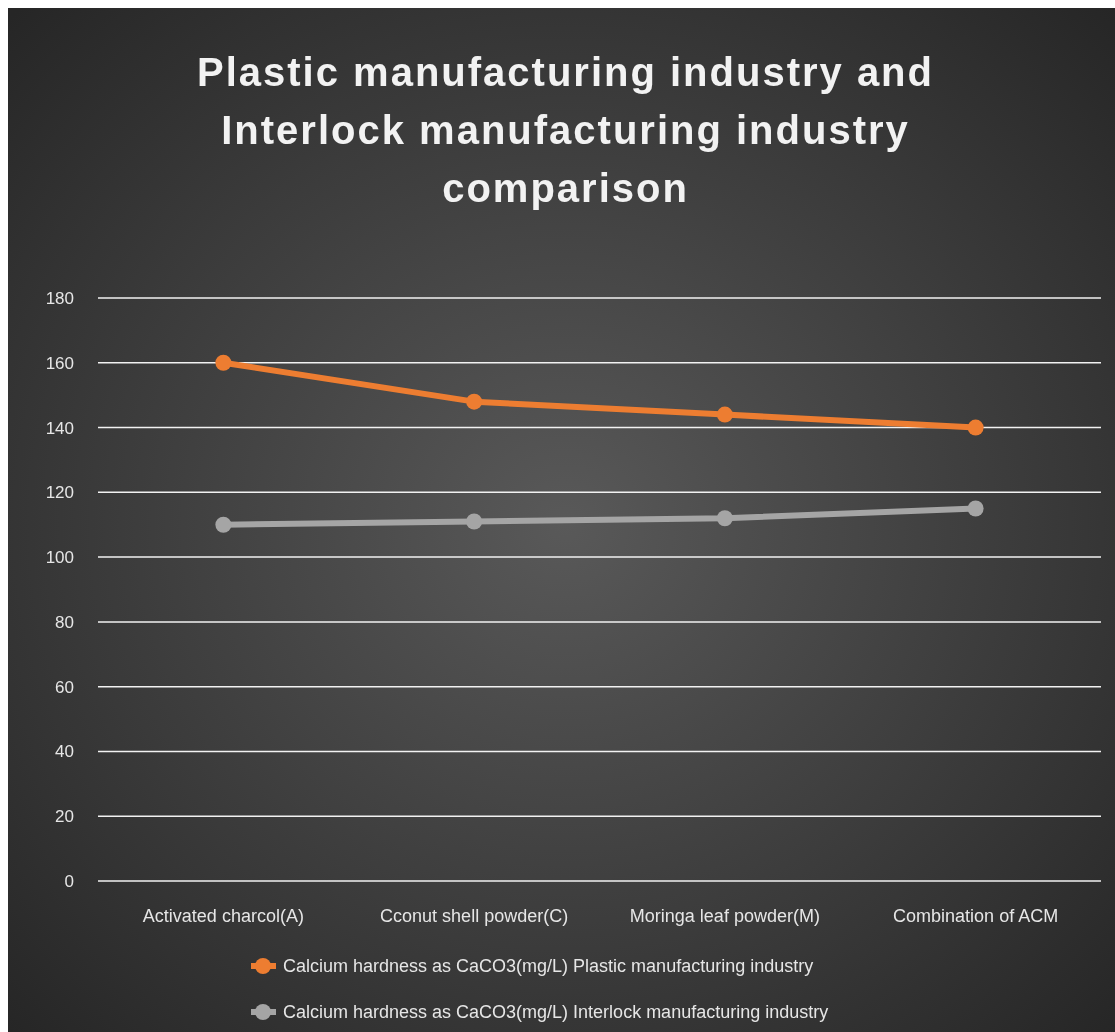  I want to click on x-tick-label: Moringa leaf powder(M), so click(724, 916).